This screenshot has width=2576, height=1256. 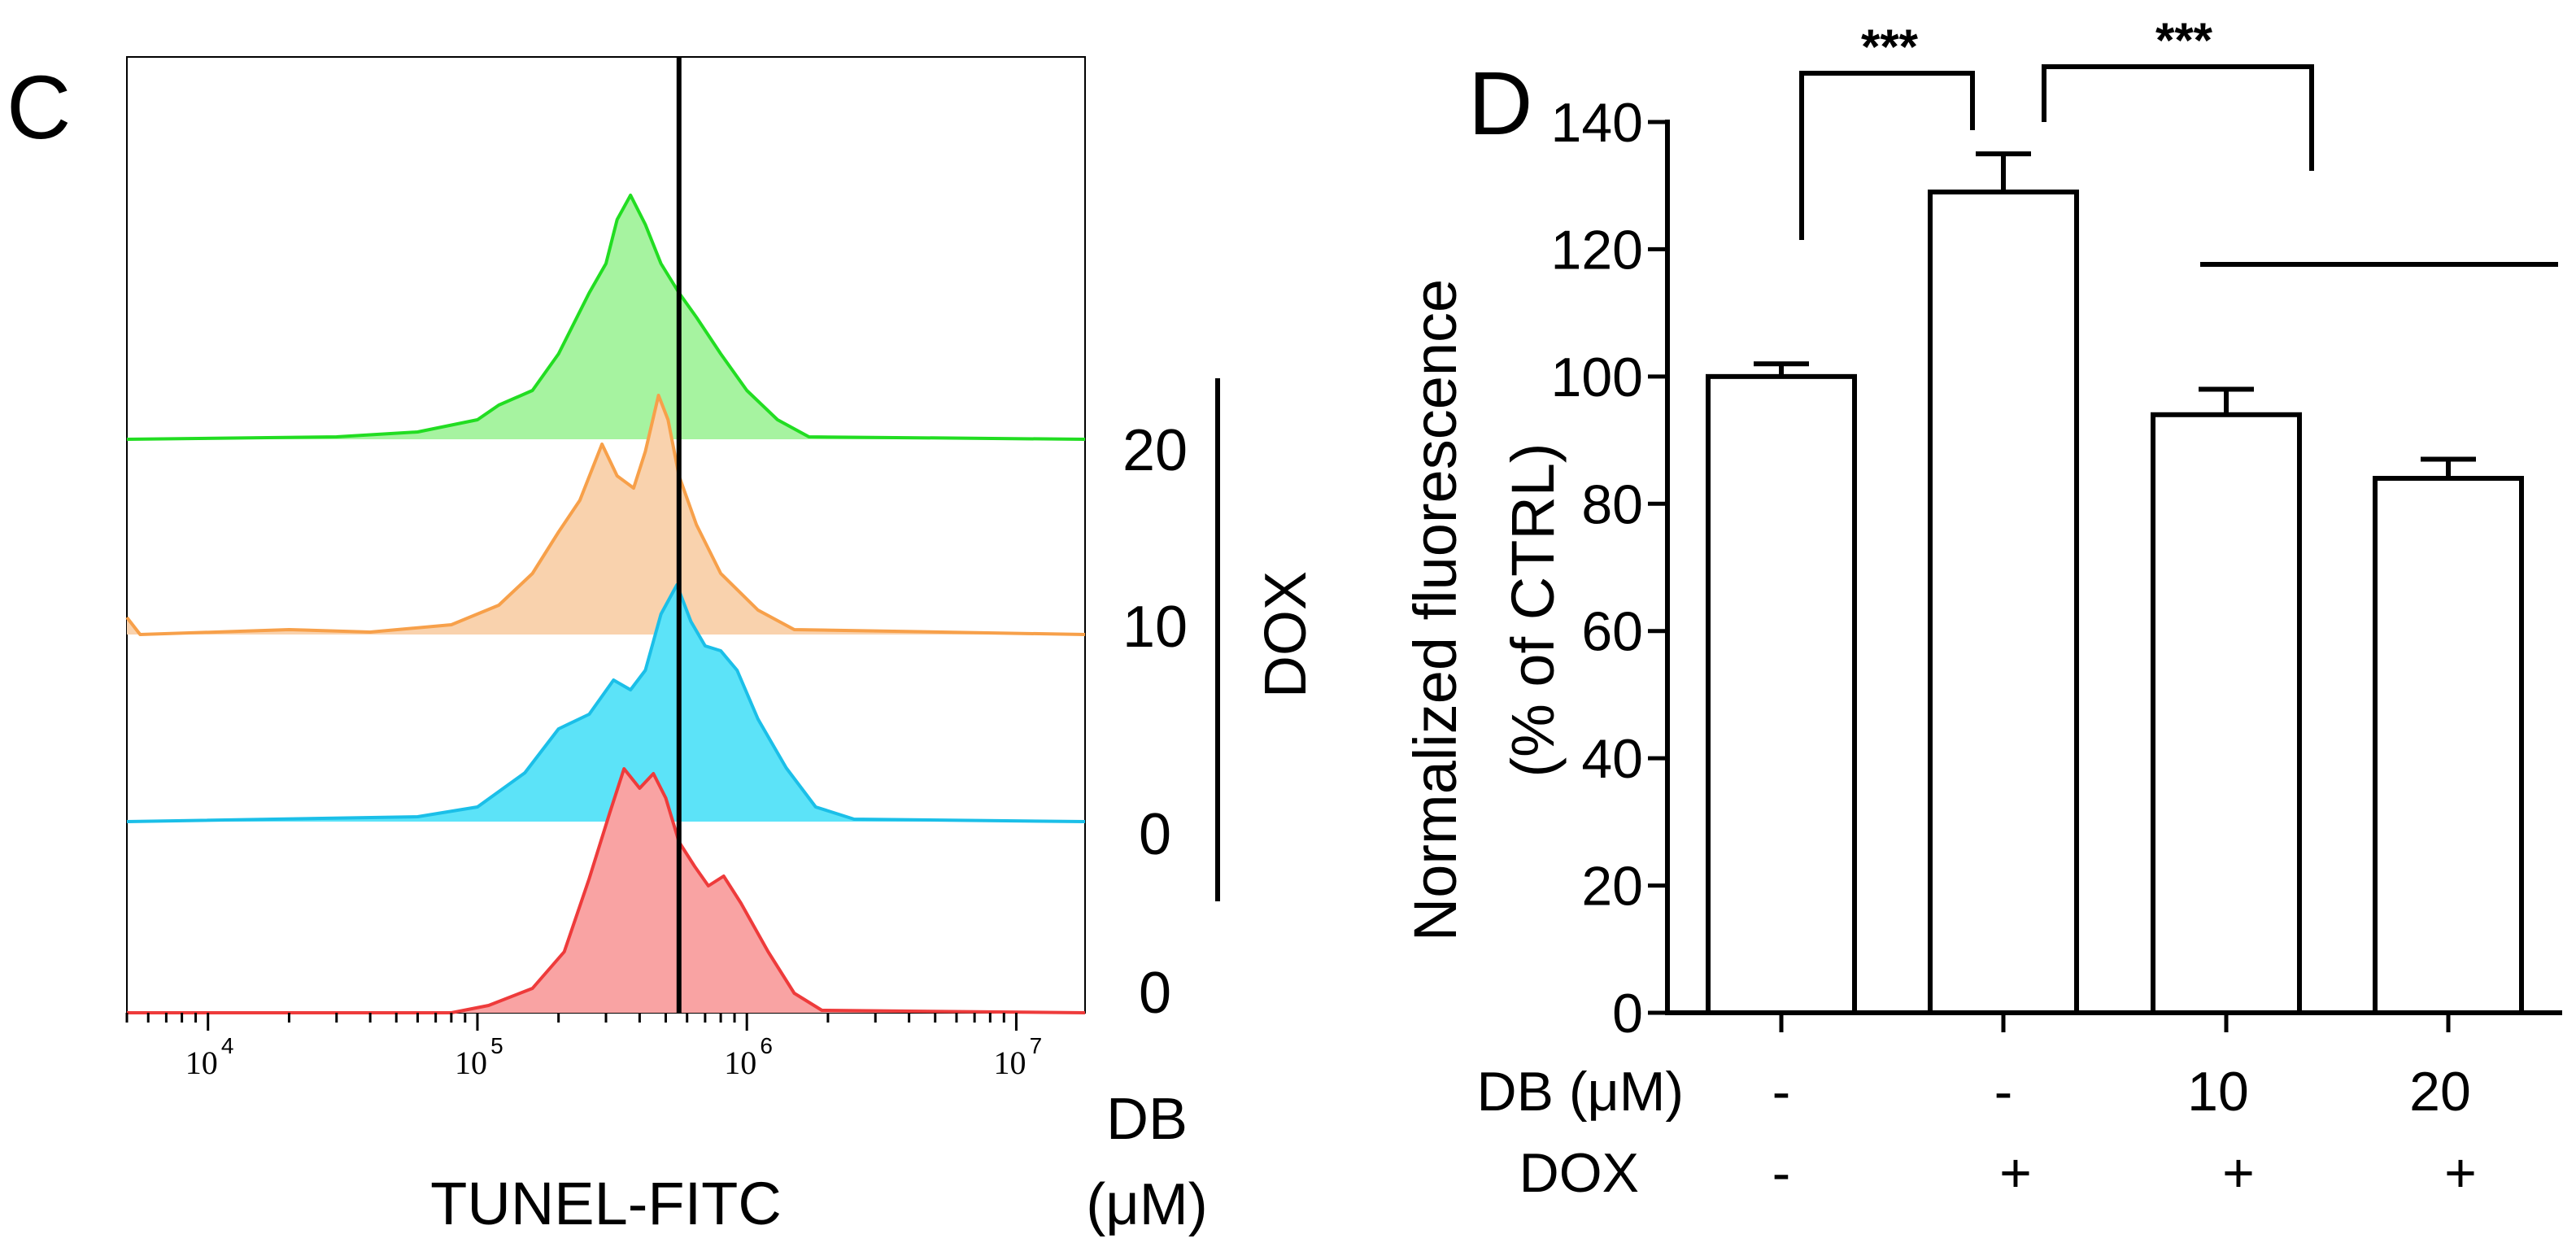 What do you see at coordinates (1009, 1062) in the screenshot?
I see `c-tick-label-3: 10` at bounding box center [1009, 1062].